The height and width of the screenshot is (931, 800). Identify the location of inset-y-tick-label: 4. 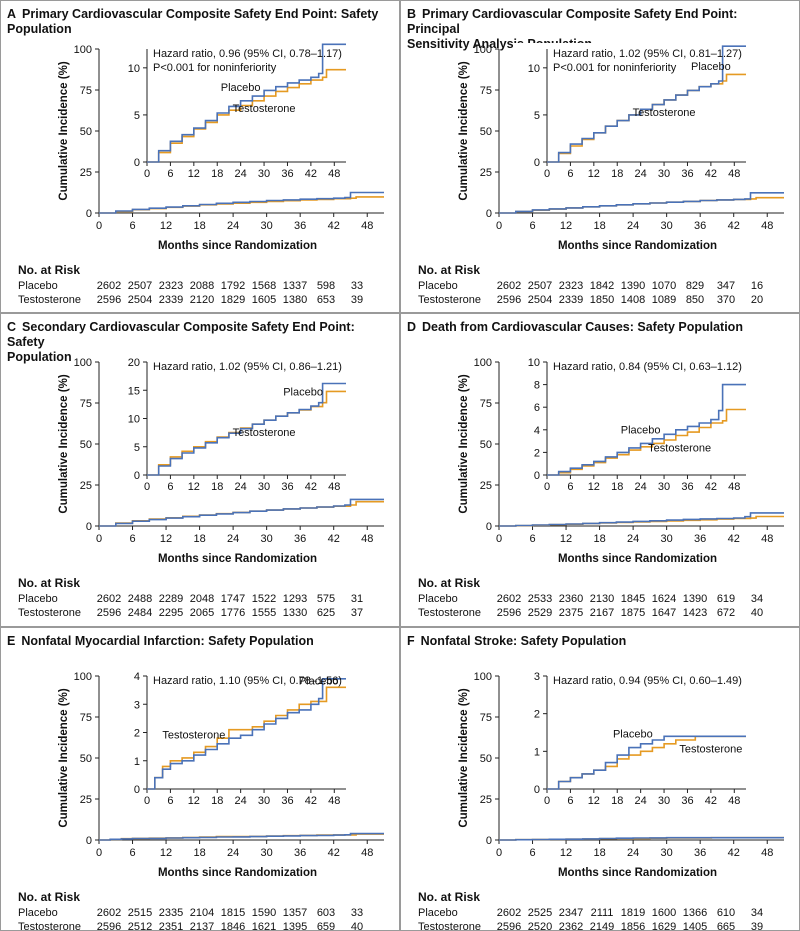
(537, 431).